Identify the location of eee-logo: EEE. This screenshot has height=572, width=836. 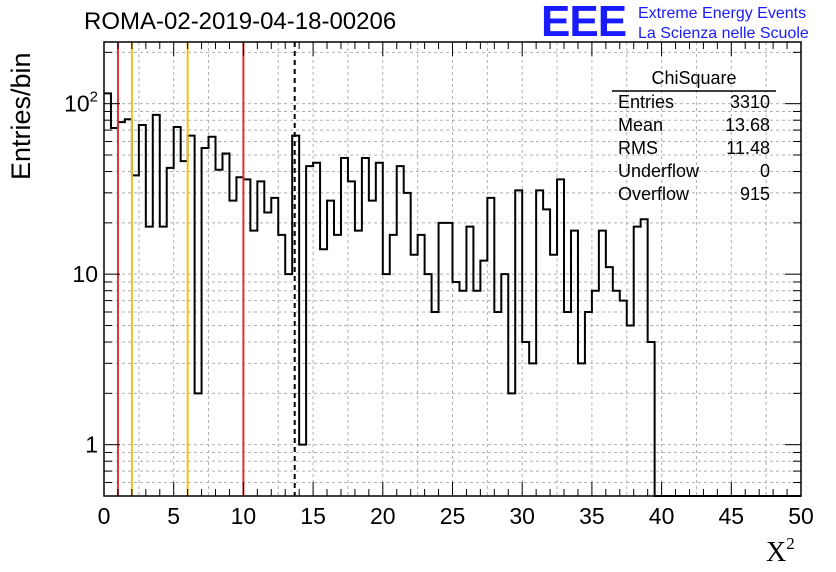
(584, 23).